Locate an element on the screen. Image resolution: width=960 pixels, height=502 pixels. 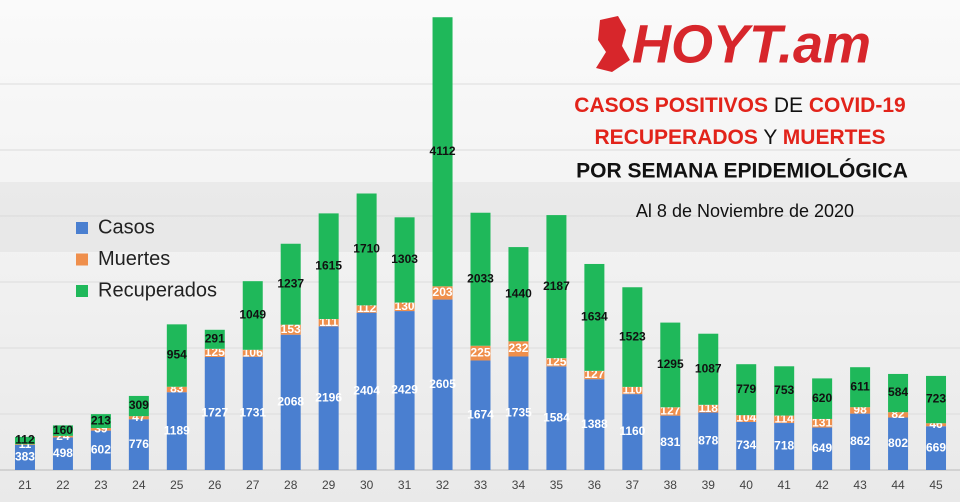
value-label: 2196 is located at coordinates (328, 397).